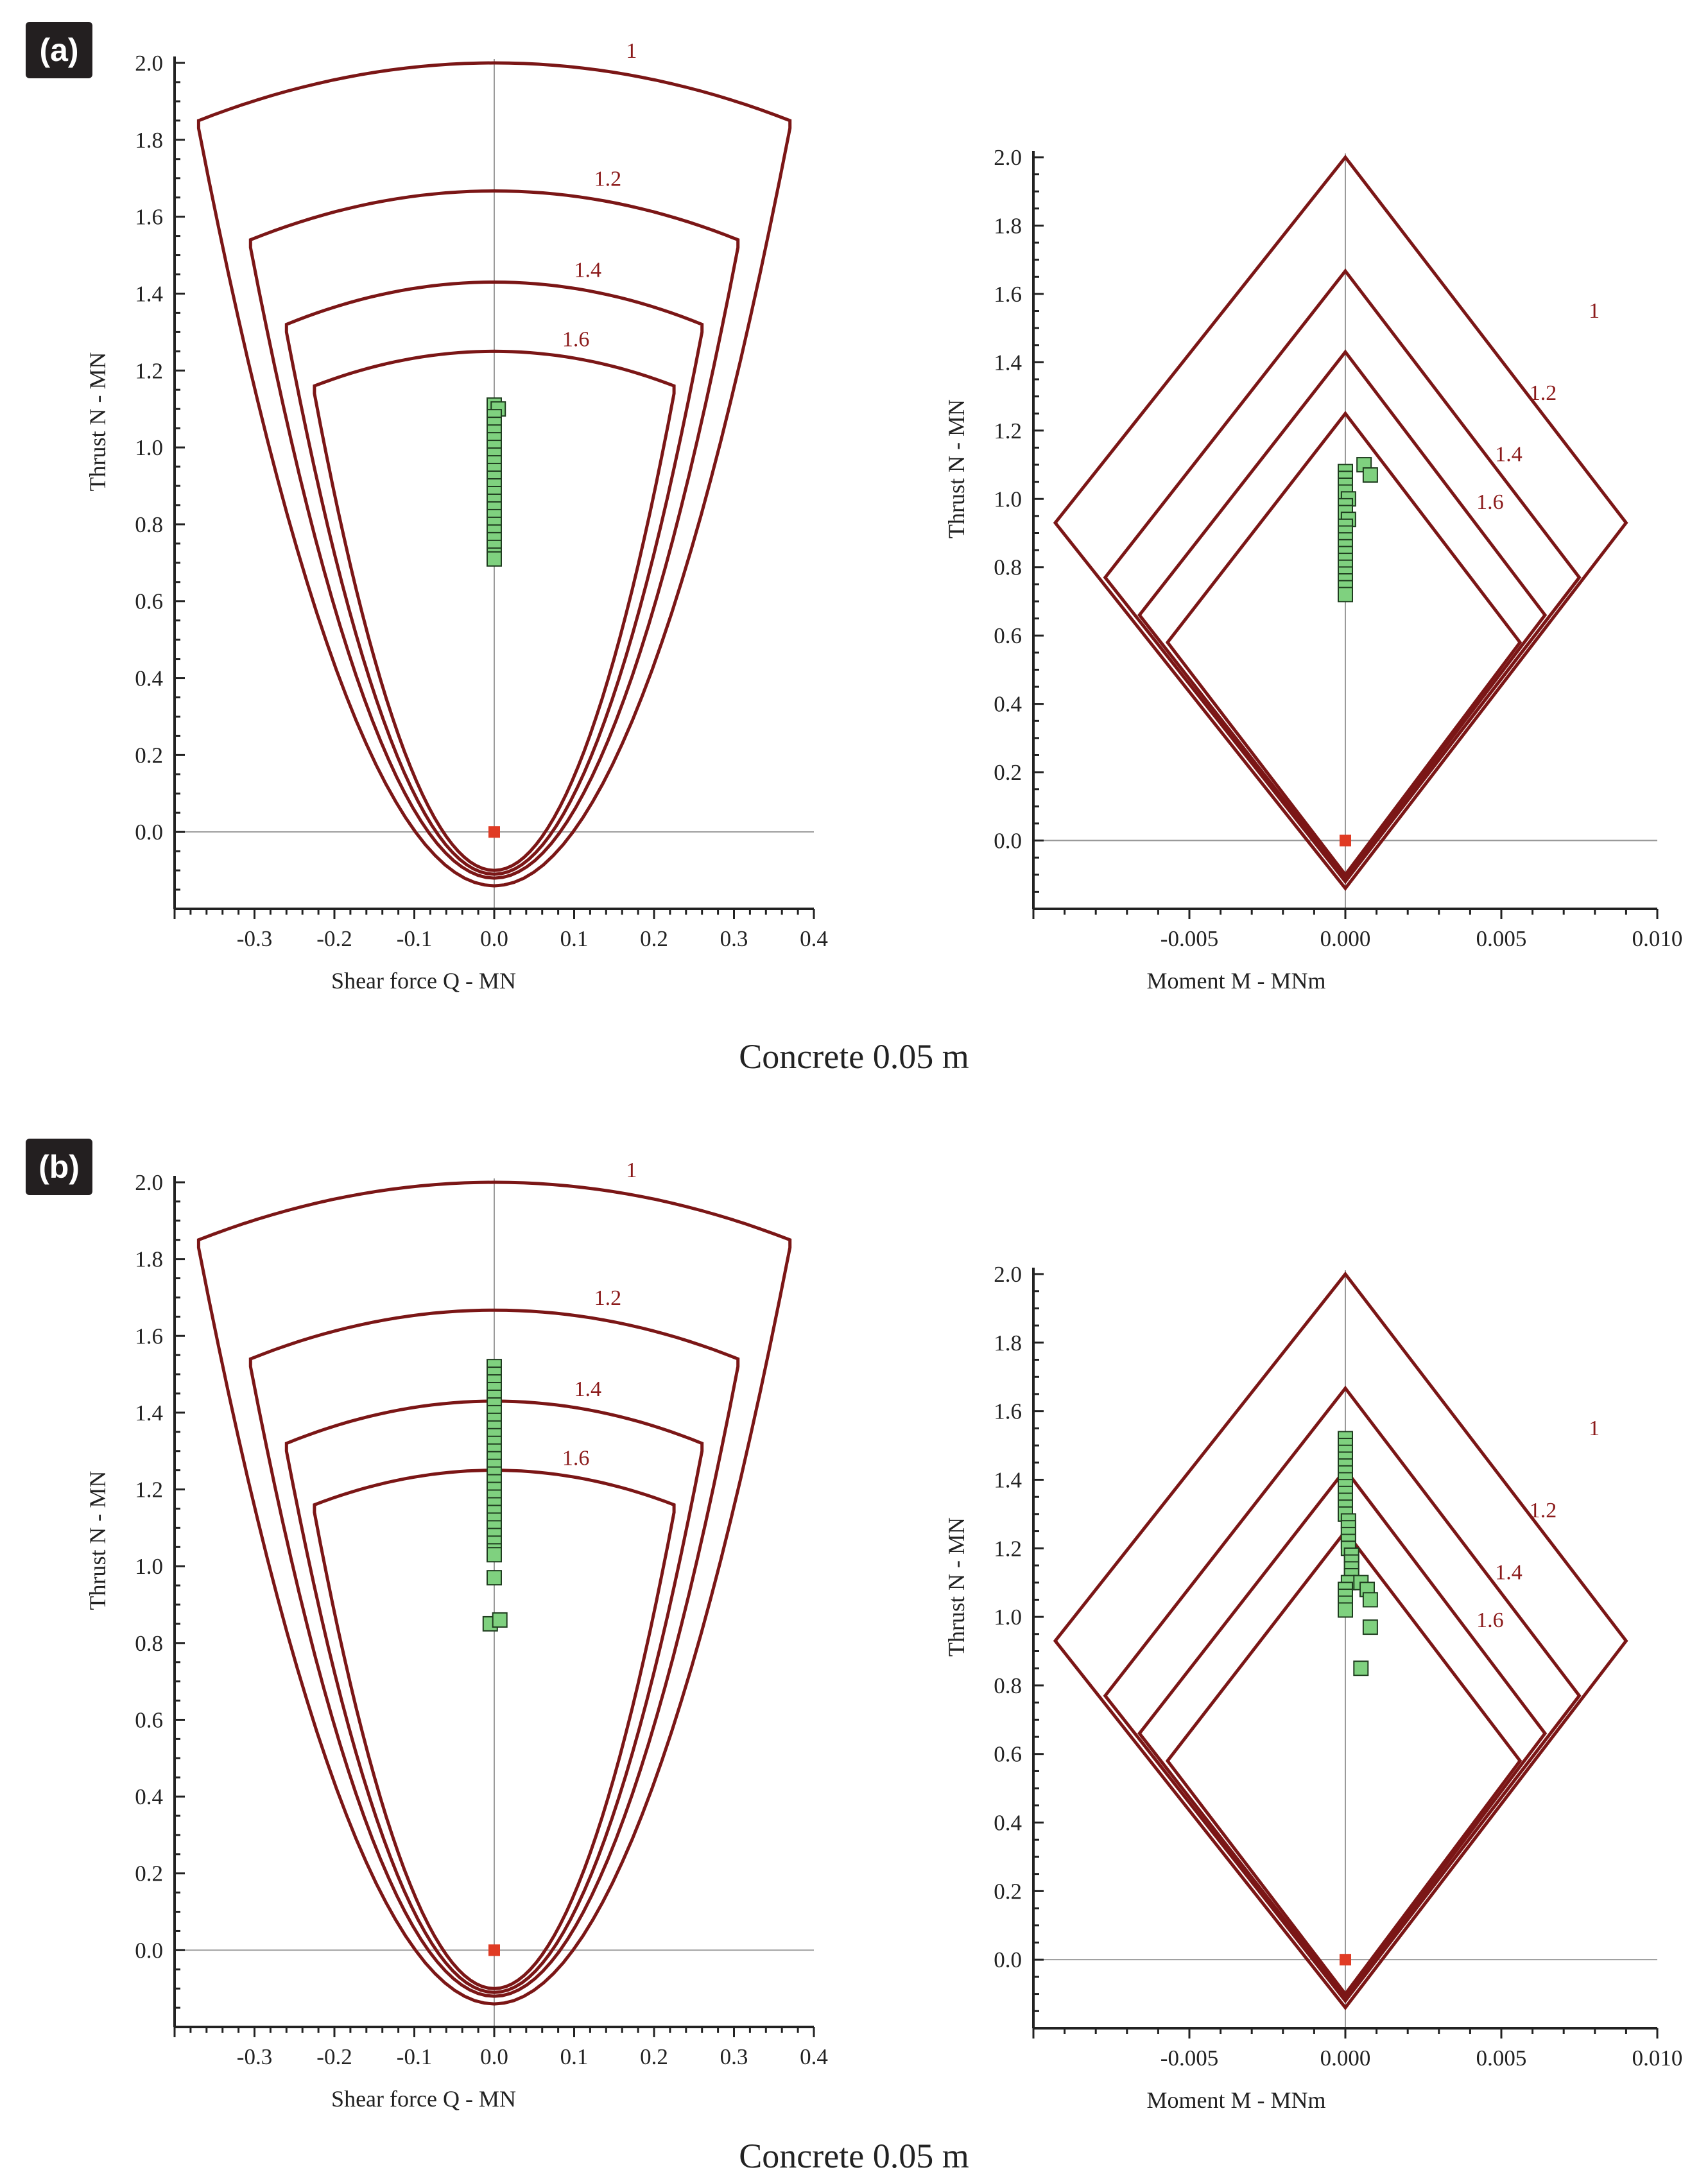  Describe the element at coordinates (1189, 2058) in the screenshot. I see `x-tick-label: -0.005` at that location.